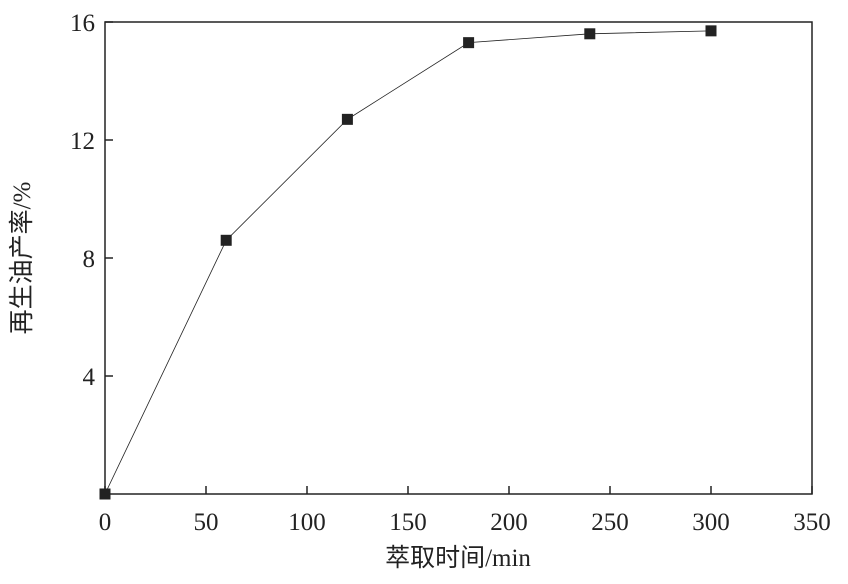 Image resolution: width=848 pixels, height=584 pixels. What do you see at coordinates (105, 522) in the screenshot?
I see `x-tick-label: 0` at bounding box center [105, 522].